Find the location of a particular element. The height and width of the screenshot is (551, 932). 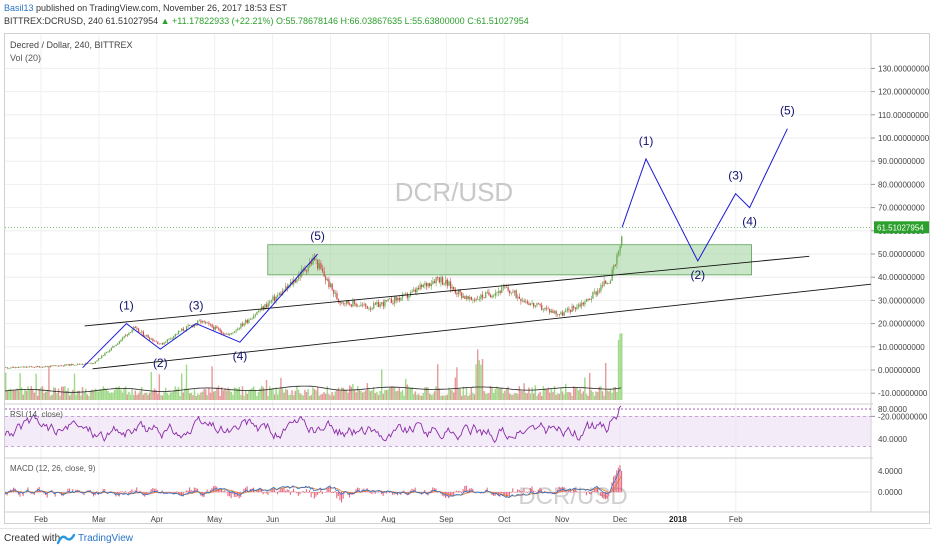

author-link: Basil13 is located at coordinates (19, 8).